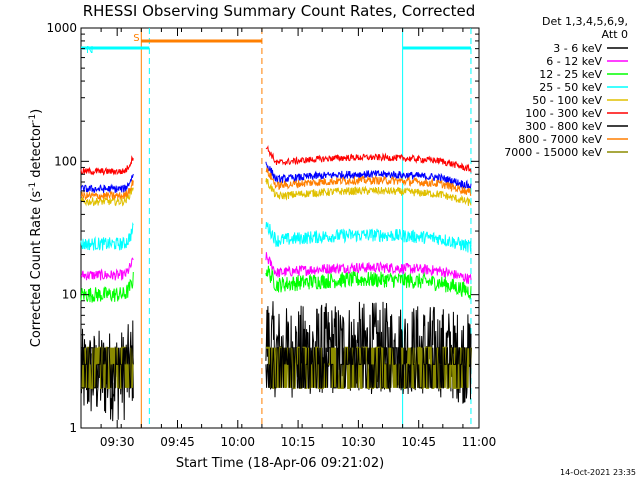 The image size is (640, 480). Describe the element at coordinates (570, 87) in the screenshot. I see `legend-label: 25 - 50 keV` at that location.